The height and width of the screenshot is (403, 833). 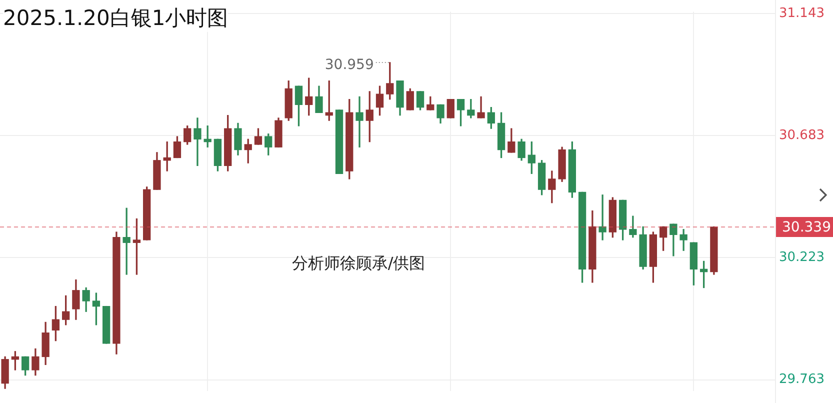 What do you see at coordinates (801, 136) in the screenshot?
I see `y-tick-label: 30.683` at bounding box center [801, 136].